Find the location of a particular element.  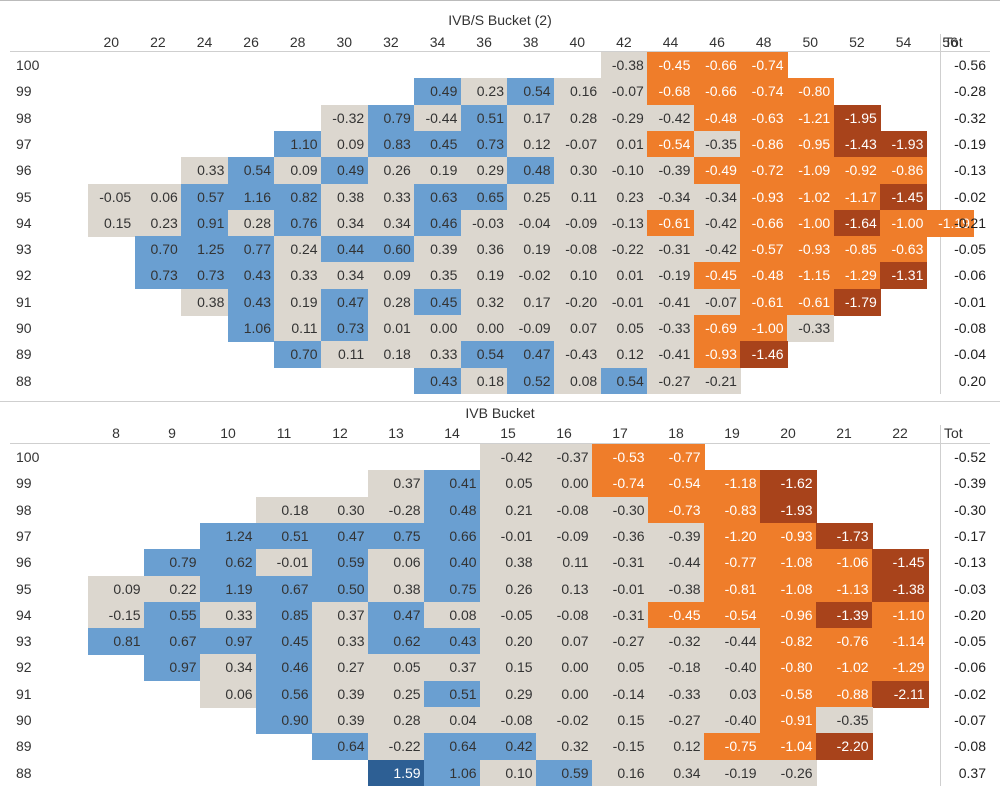

heatmap-cell: -0.88 is located at coordinates (844, 694).